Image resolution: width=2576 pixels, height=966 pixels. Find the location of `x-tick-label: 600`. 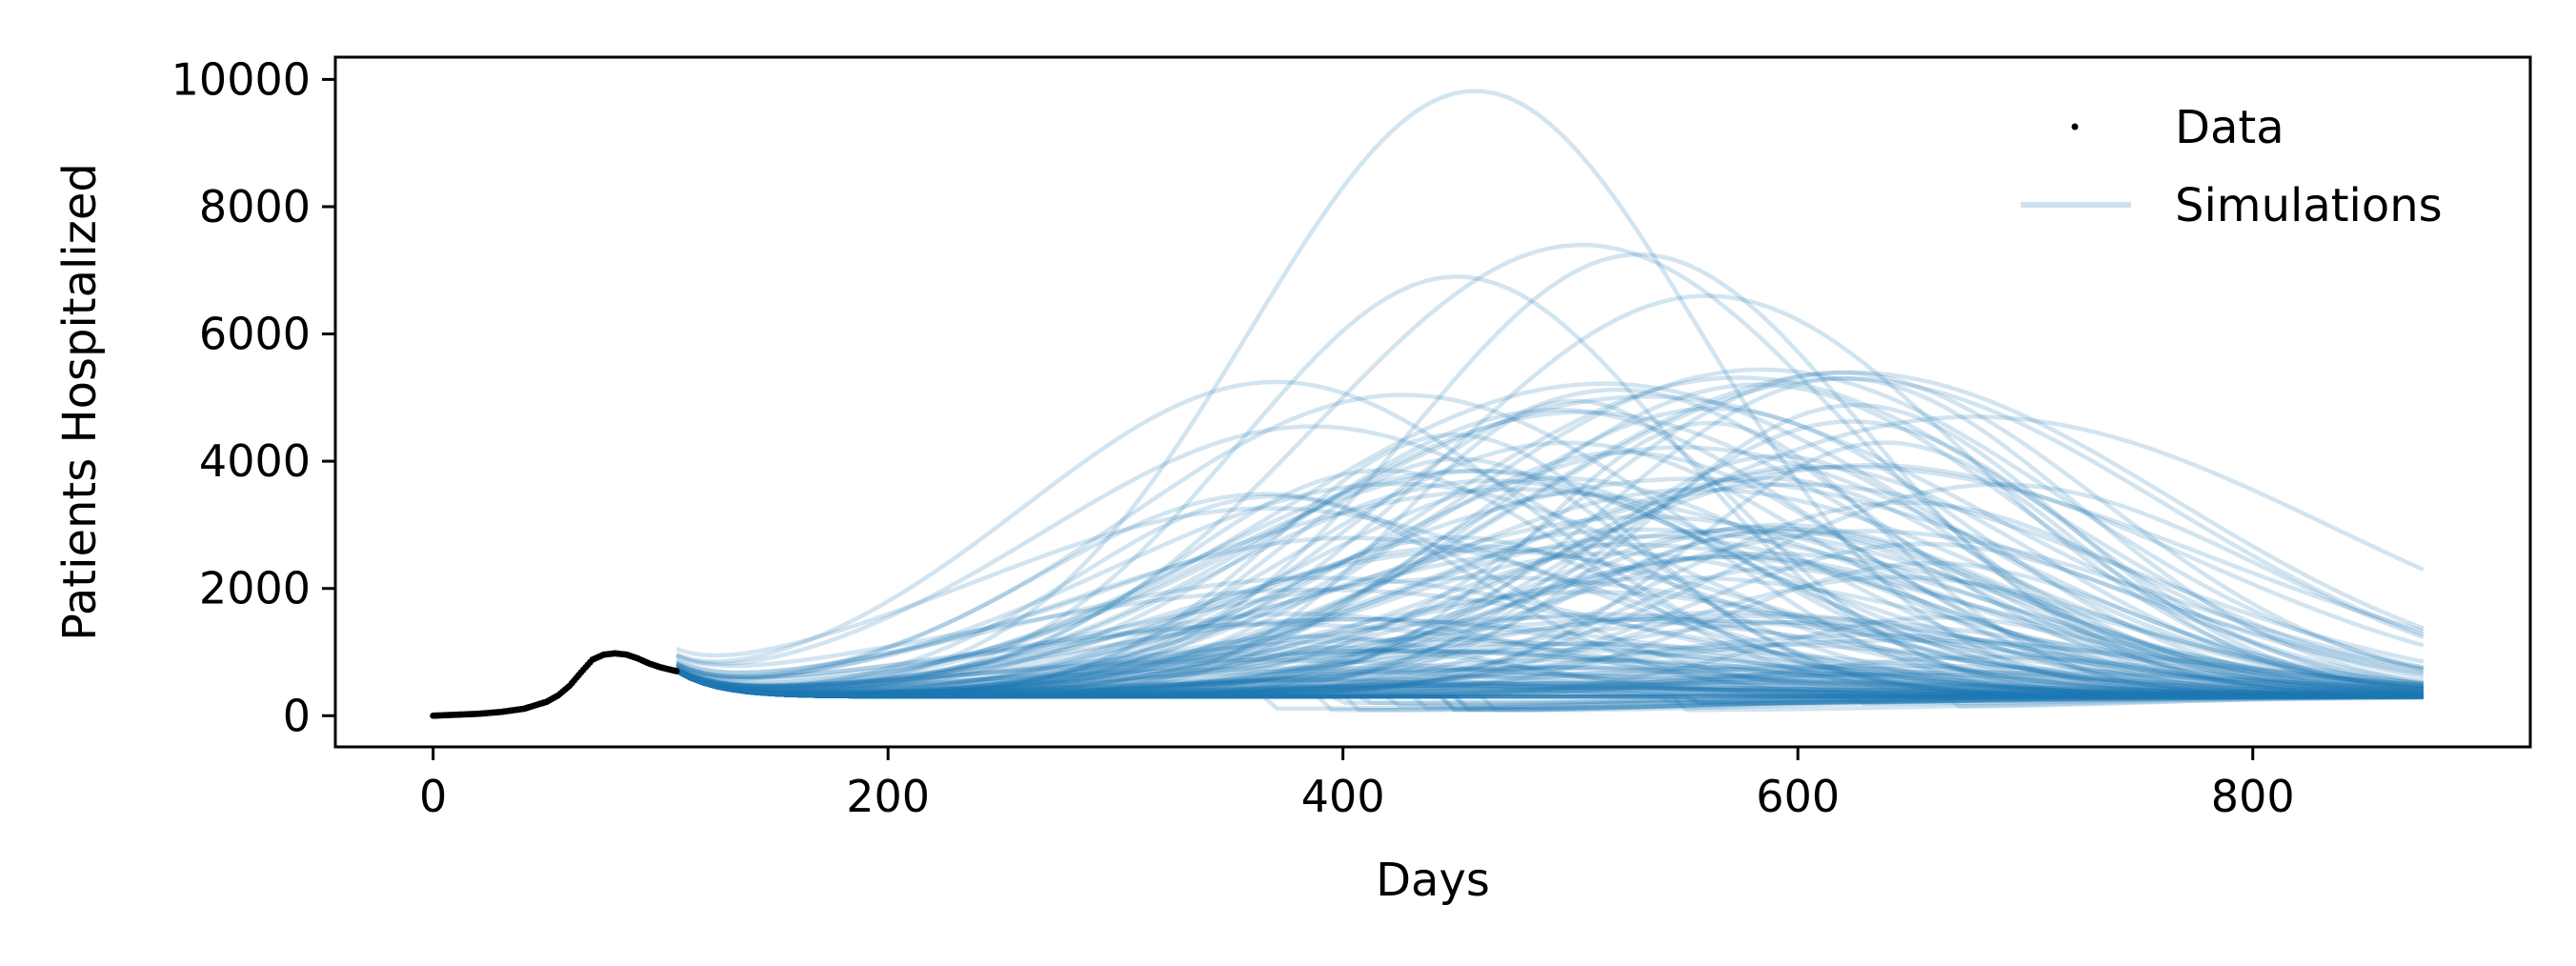

x-tick-label: 600 is located at coordinates (1798, 796).